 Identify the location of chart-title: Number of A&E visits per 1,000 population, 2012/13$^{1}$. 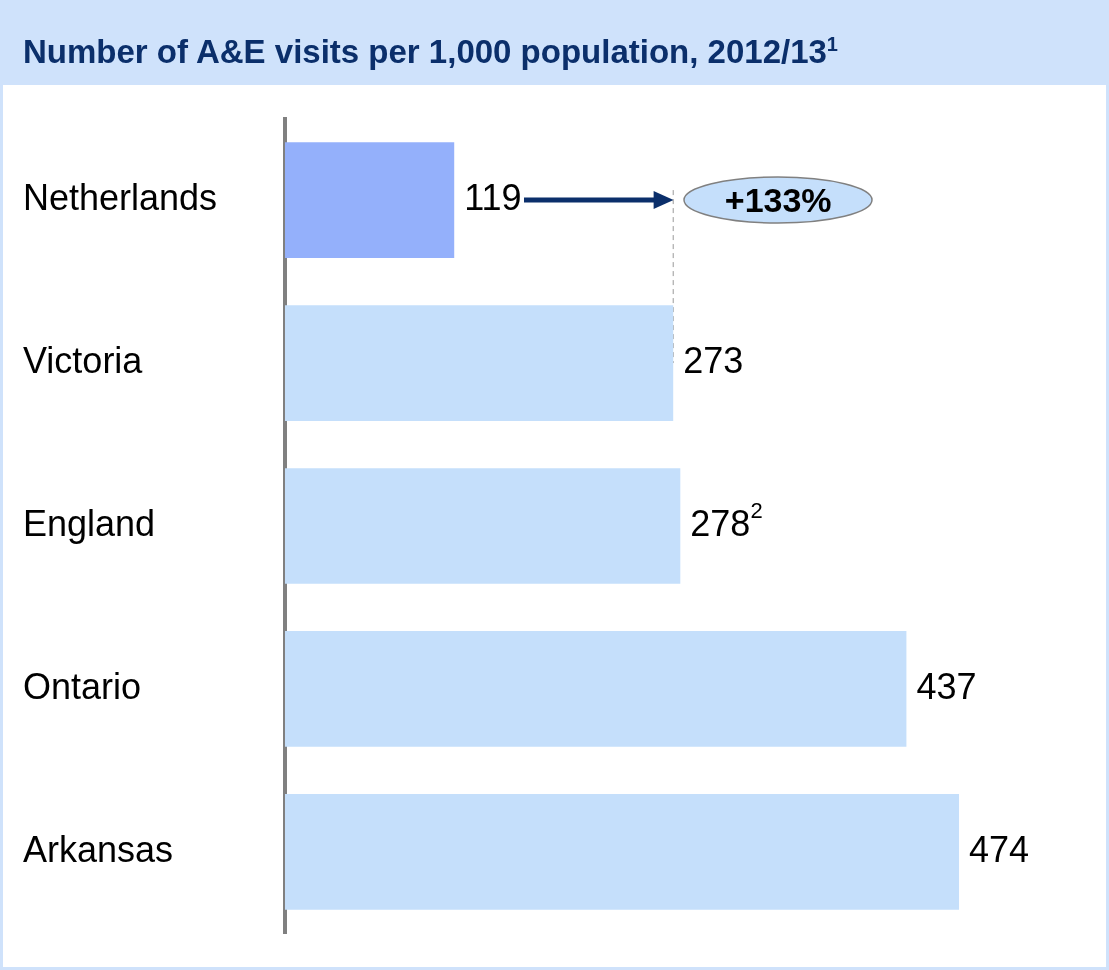
(554, 44).